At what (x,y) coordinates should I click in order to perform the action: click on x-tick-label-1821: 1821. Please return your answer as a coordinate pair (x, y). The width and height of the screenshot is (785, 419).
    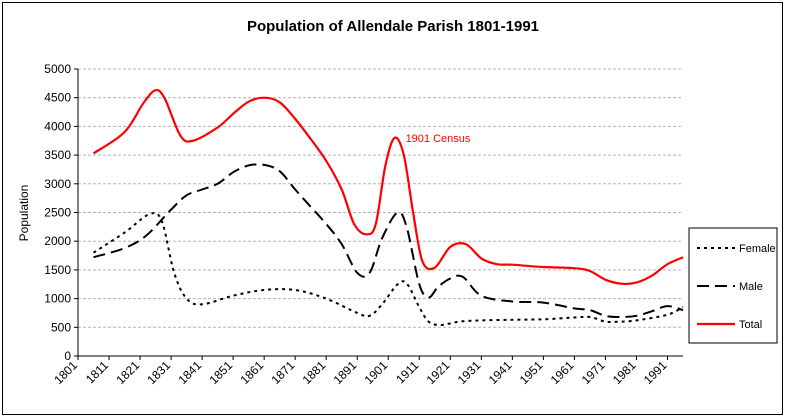
    Looking at the image, I should click on (127, 372).